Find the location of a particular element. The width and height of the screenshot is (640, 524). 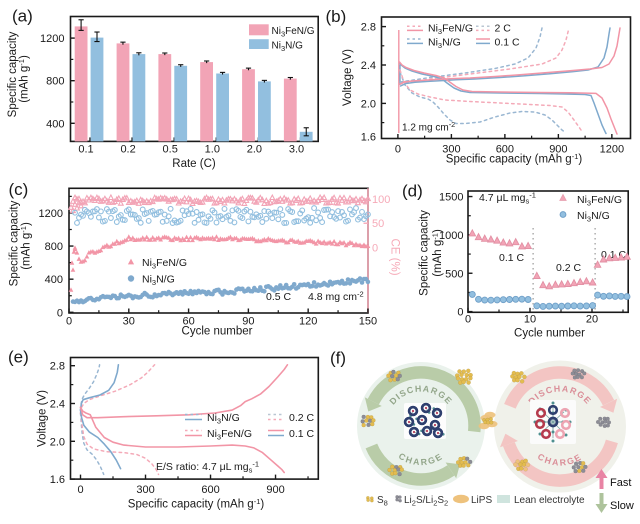

svg-text: 500 is located at coordinates (454, 274).